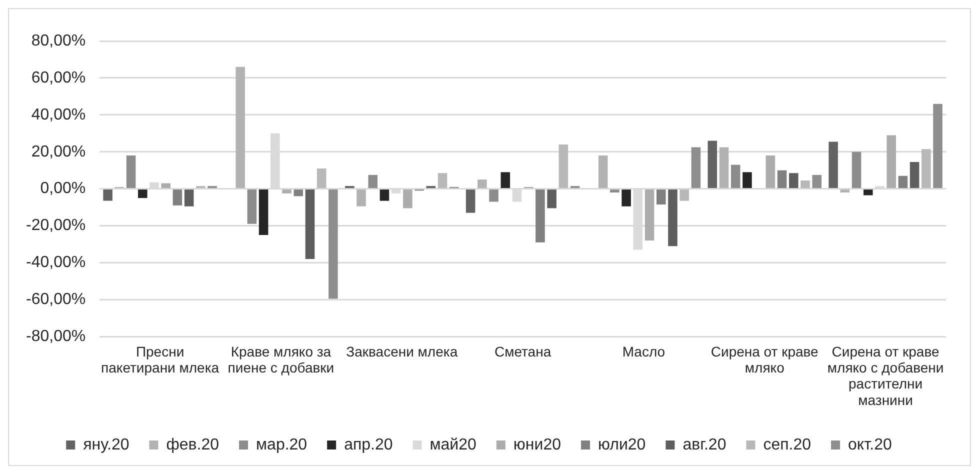 The image size is (979, 473). I want to click on y-tick-label: -40,00%, so click(56, 263).